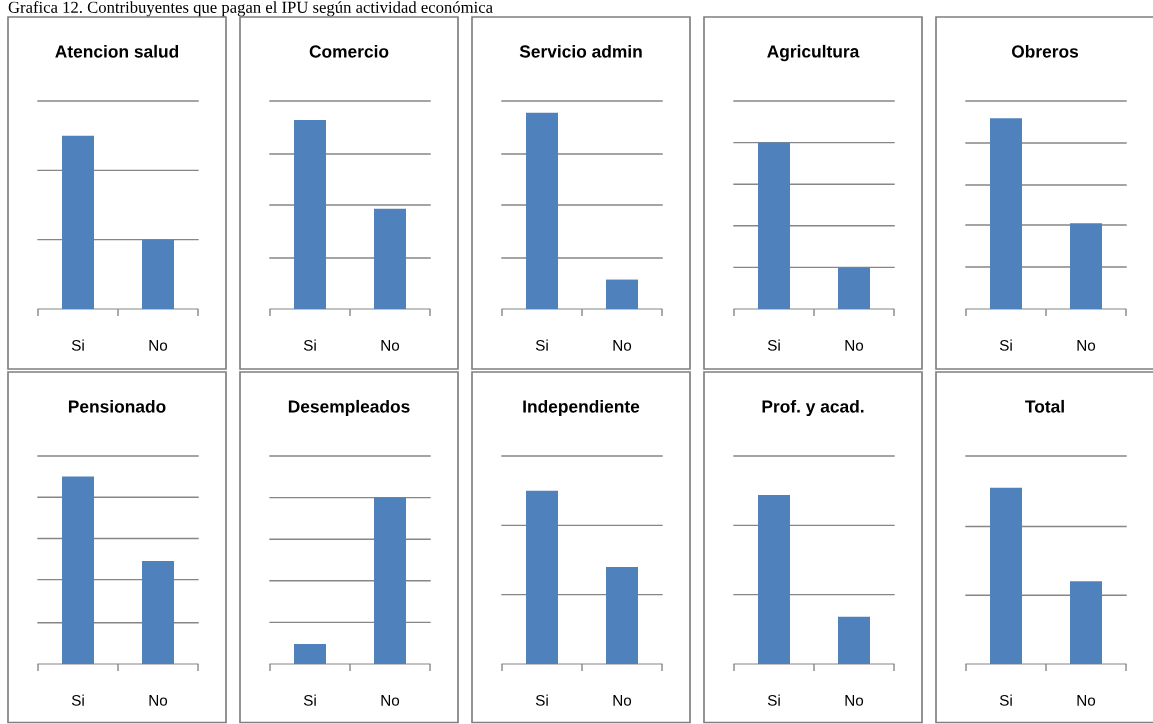 This screenshot has height=724, width=1153. What do you see at coordinates (250, 9) in the screenshot?
I see `text: Grafica 12. Contribuyentes que pagan el IPU según actividad económica` at bounding box center [250, 9].